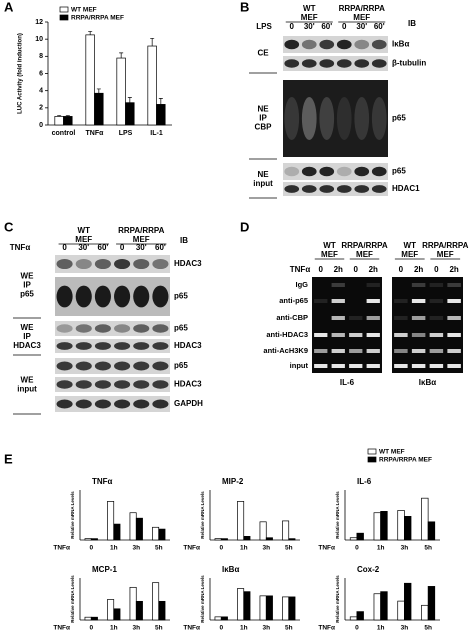  I want to click on group-label: WT, so click(410, 245).